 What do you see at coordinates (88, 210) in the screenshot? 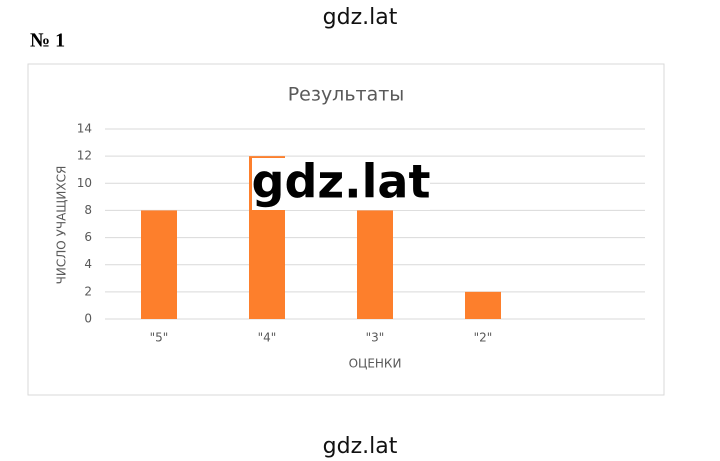
I see `y-tick-label: 8` at bounding box center [88, 210].